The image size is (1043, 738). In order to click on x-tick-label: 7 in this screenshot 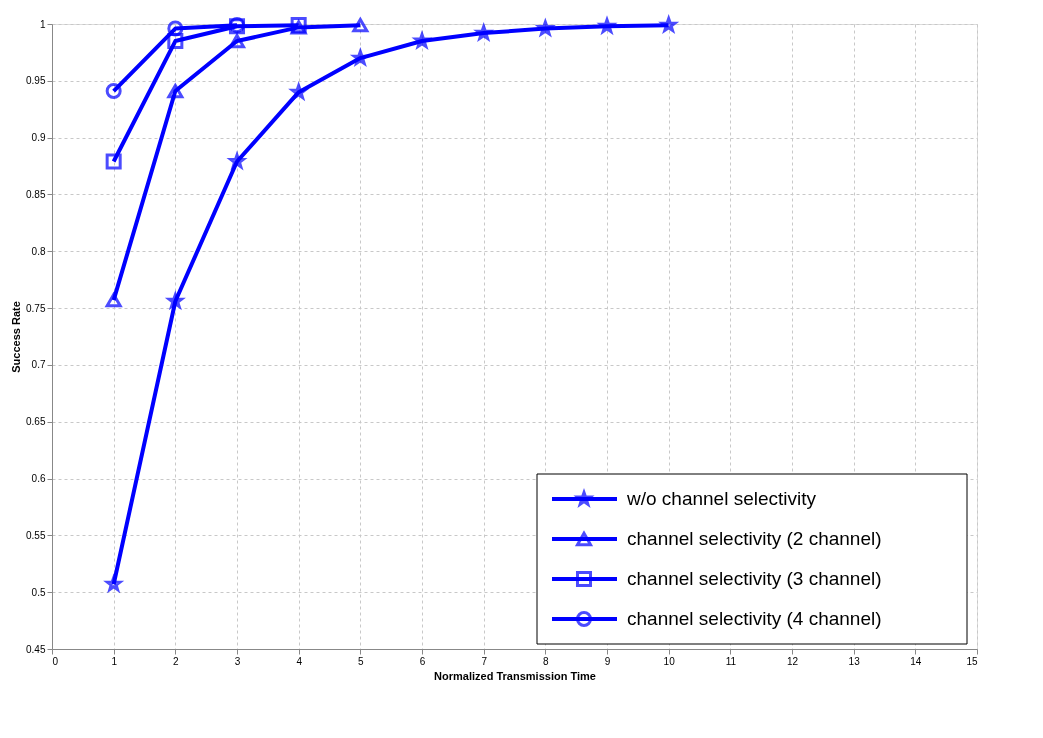, I will do `click(484, 661)`.